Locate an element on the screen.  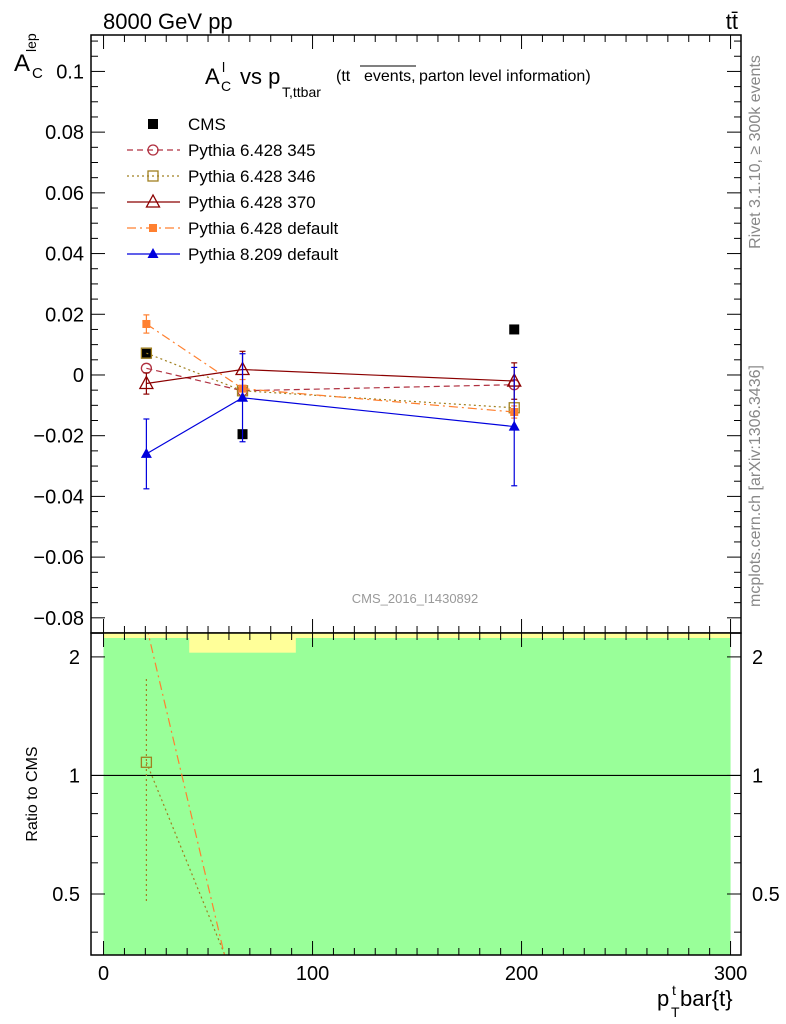
ratio-y-tick-label-left: 1 is located at coordinates (74, 776).